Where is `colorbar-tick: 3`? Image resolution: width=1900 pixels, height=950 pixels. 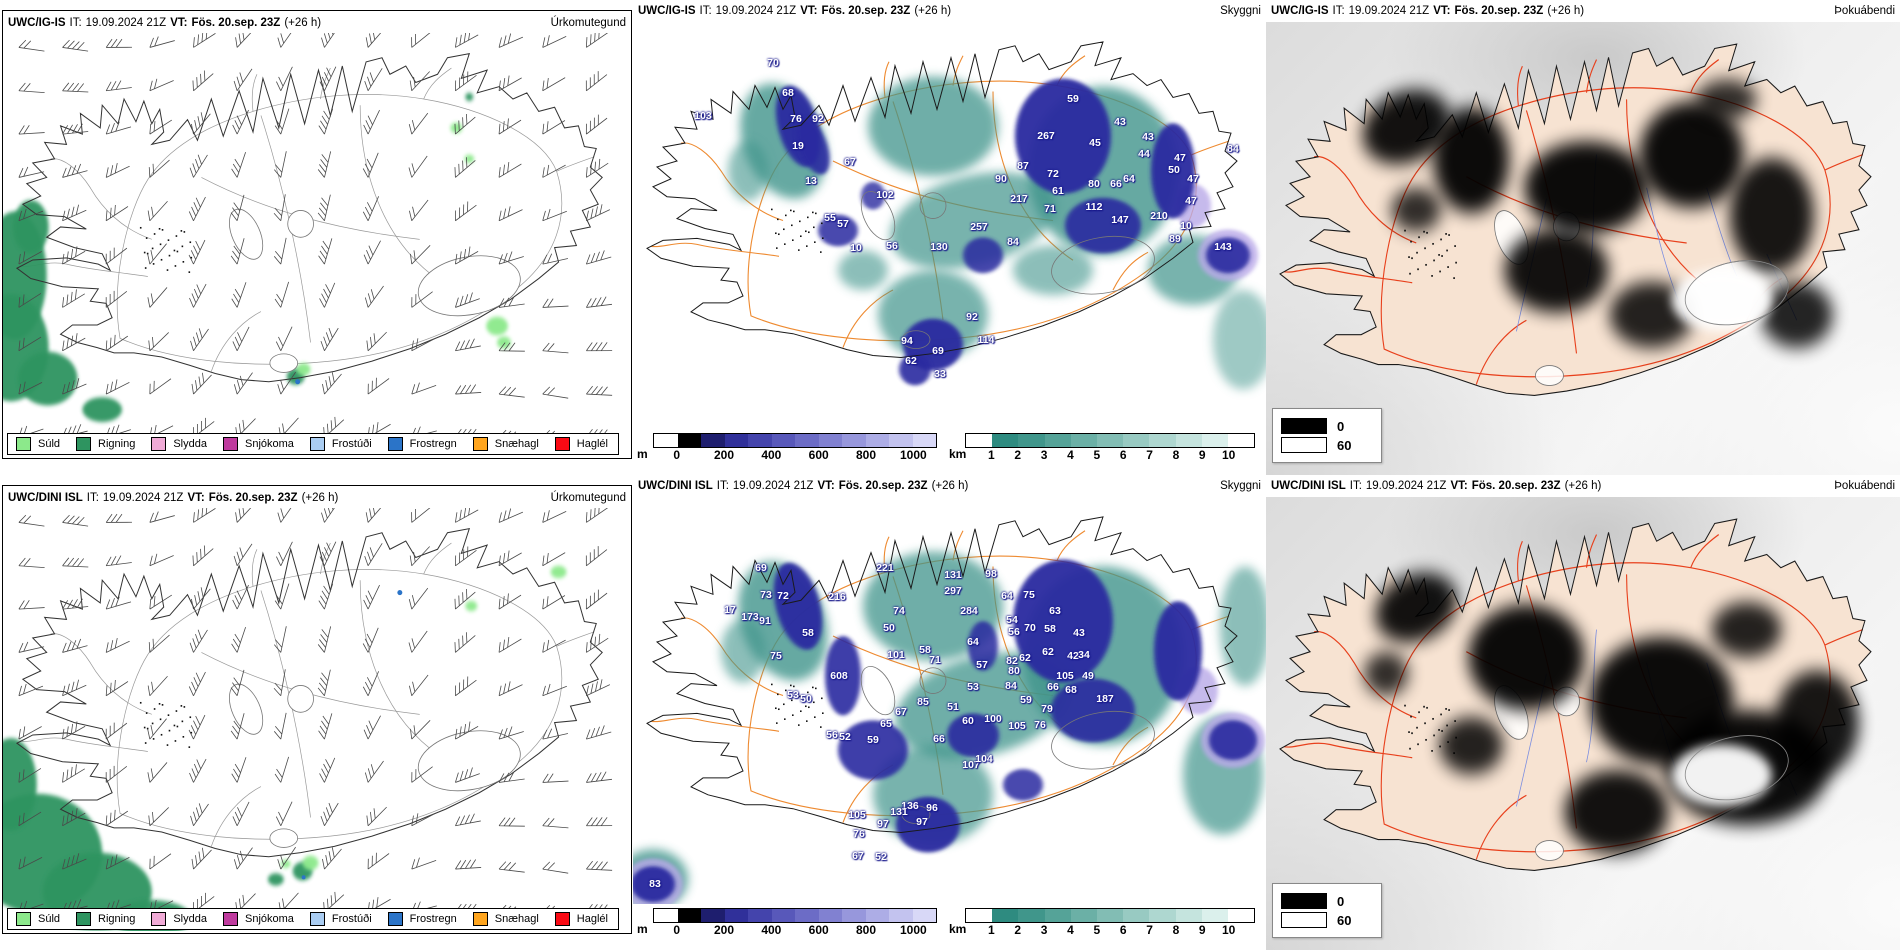
colorbar-tick: 3 is located at coordinates (1044, 455).